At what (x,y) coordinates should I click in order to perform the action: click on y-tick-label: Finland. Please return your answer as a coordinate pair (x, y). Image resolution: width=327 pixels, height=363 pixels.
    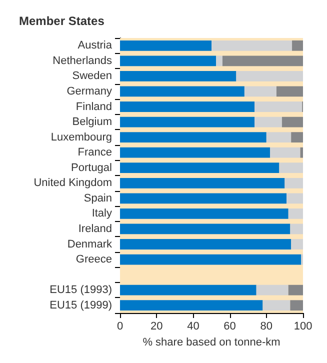
    Looking at the image, I should click on (94, 106).